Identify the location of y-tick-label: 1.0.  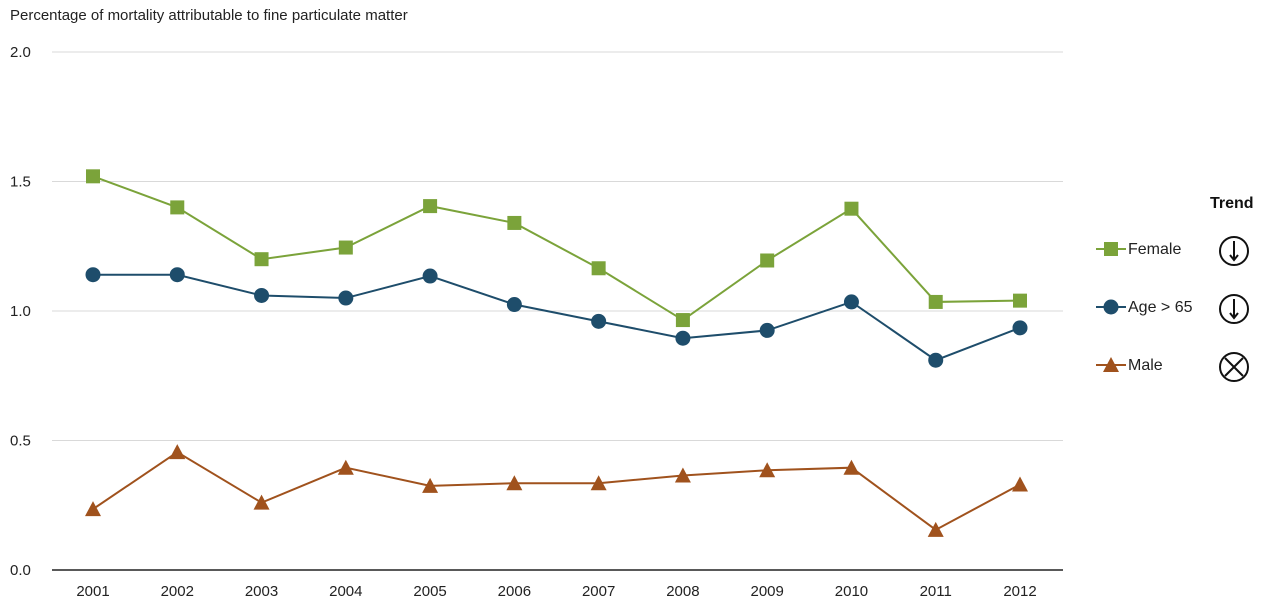
(20, 311).